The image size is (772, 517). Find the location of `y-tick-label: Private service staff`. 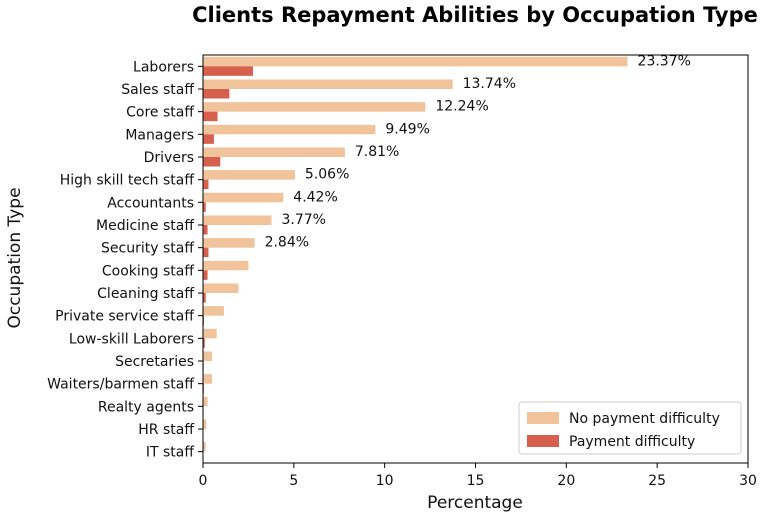

y-tick-label: Private service staff is located at coordinates (124, 317).